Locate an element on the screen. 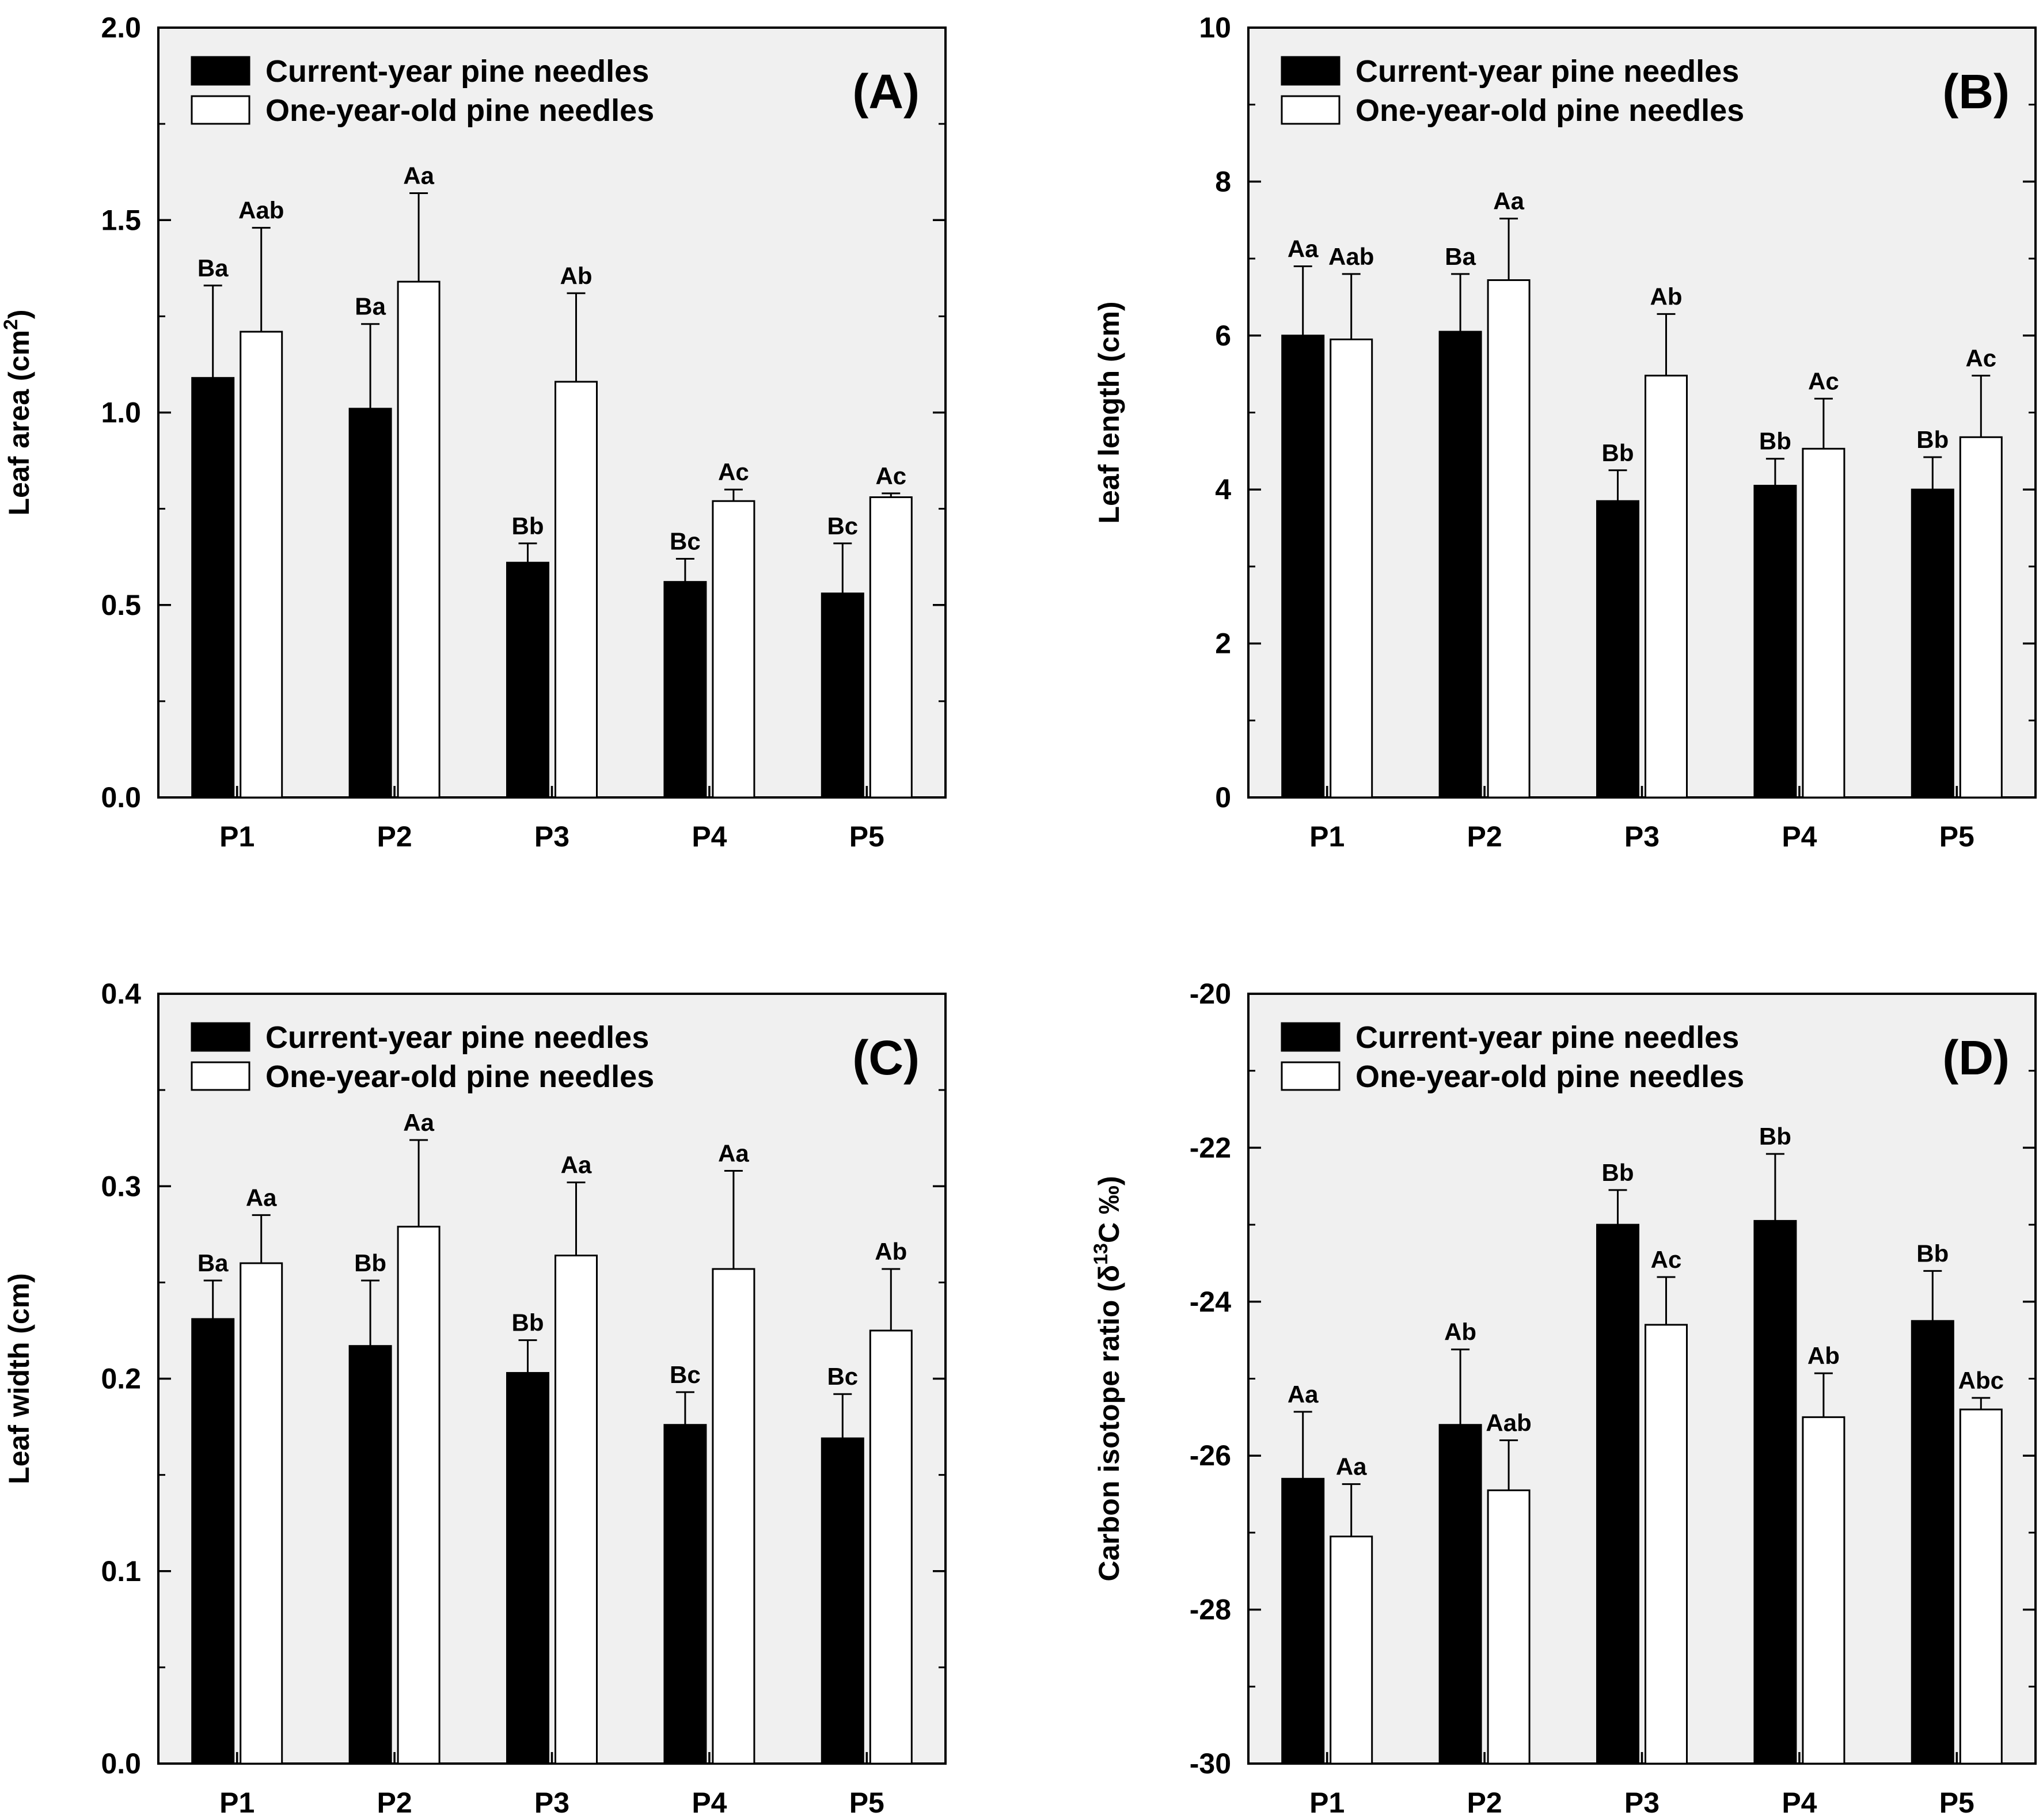  y-tick-label: 8 is located at coordinates (1223, 181).